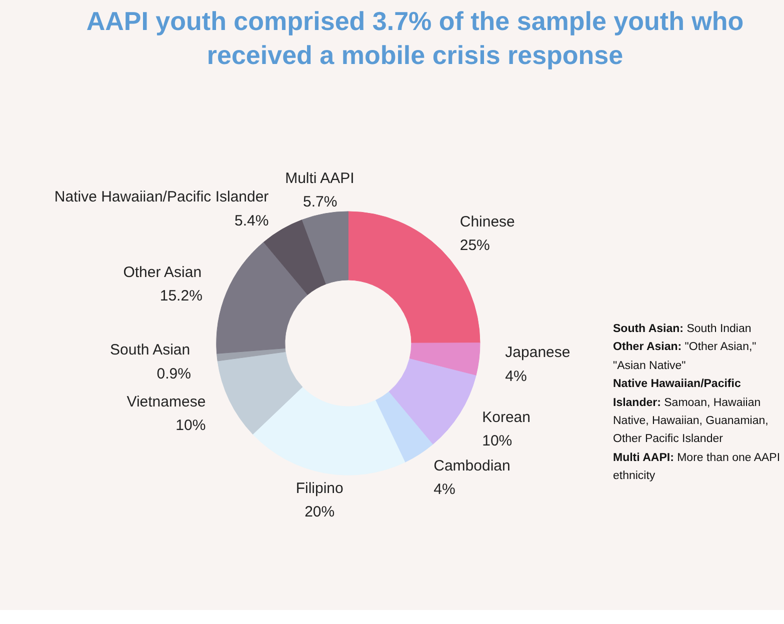  What do you see at coordinates (320, 489) in the screenshot?
I see `slice-label: Filipino` at bounding box center [320, 489].